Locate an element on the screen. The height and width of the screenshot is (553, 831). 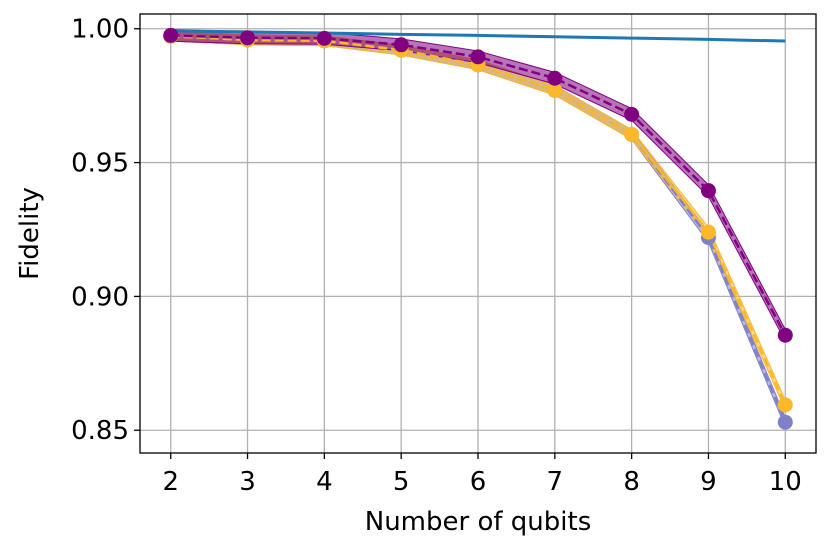
x-axis: 2 3 4 5 6 7 8 9 10 is located at coordinates (482, 475).